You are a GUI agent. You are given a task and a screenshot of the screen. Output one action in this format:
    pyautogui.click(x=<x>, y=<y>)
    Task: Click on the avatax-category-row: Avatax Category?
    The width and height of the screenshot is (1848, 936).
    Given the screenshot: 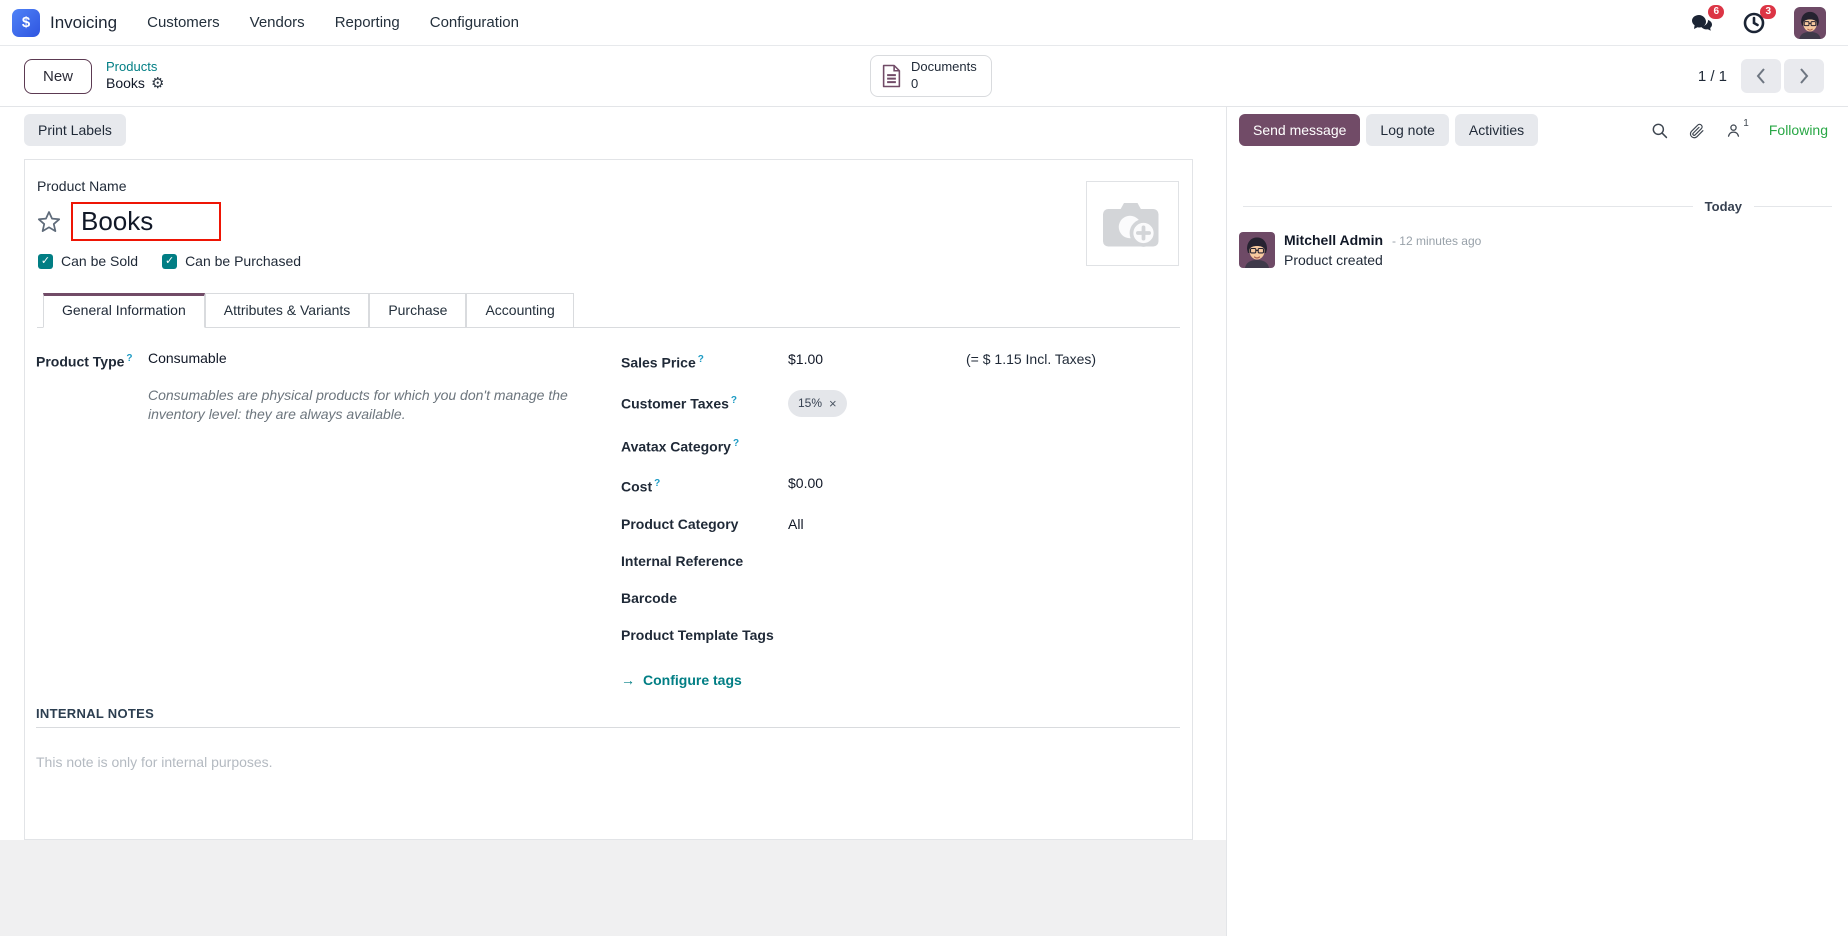 What is the action you would take?
    pyautogui.click(x=904, y=445)
    